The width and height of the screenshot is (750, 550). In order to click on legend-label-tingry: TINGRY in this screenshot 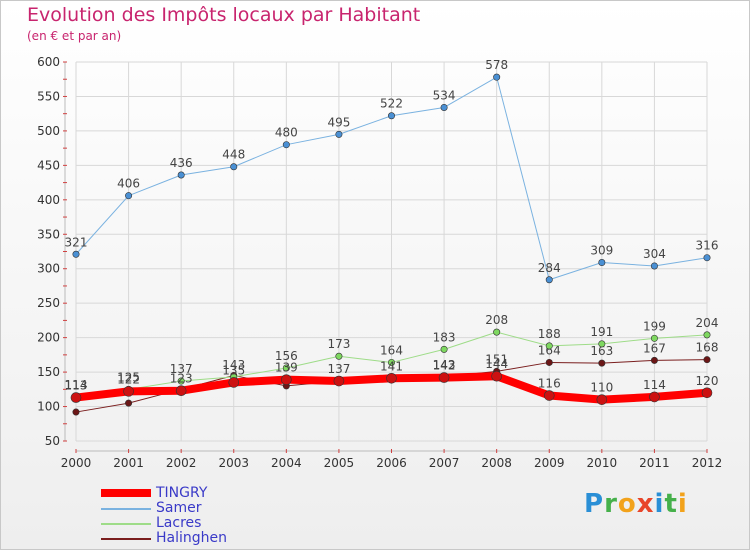, I will do `click(182, 493)`.